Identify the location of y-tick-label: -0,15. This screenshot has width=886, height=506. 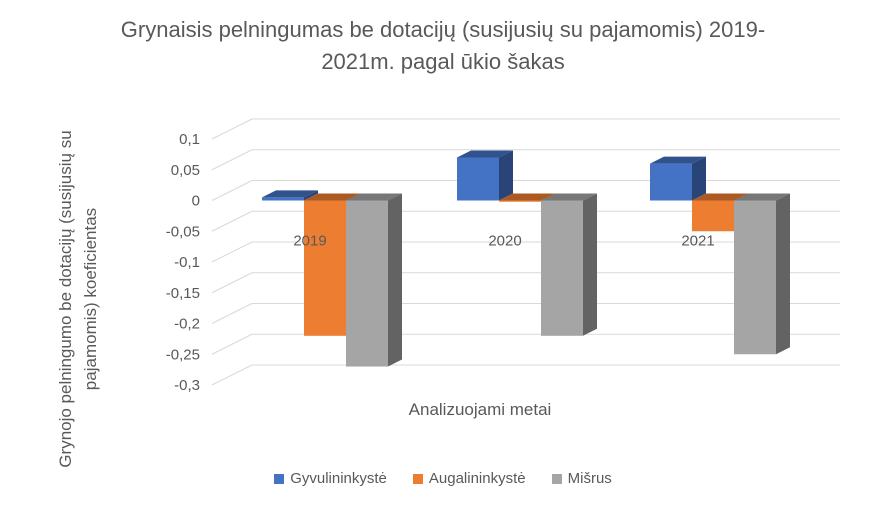
(183, 293).